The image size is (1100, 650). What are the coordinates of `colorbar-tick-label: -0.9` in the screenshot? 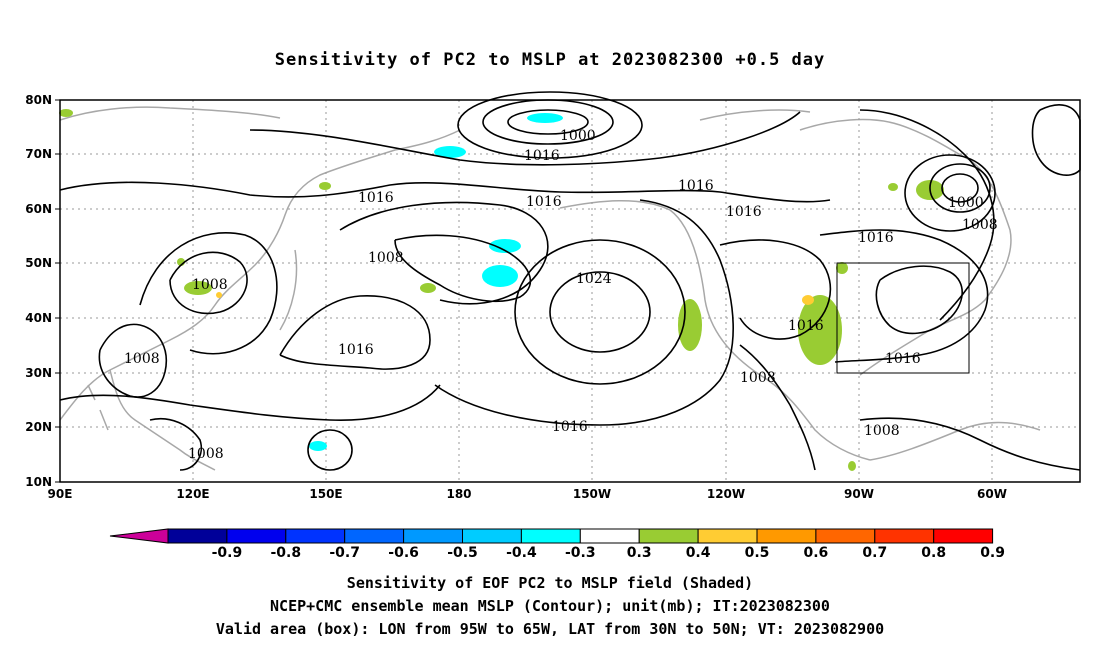 It's located at (227, 553).